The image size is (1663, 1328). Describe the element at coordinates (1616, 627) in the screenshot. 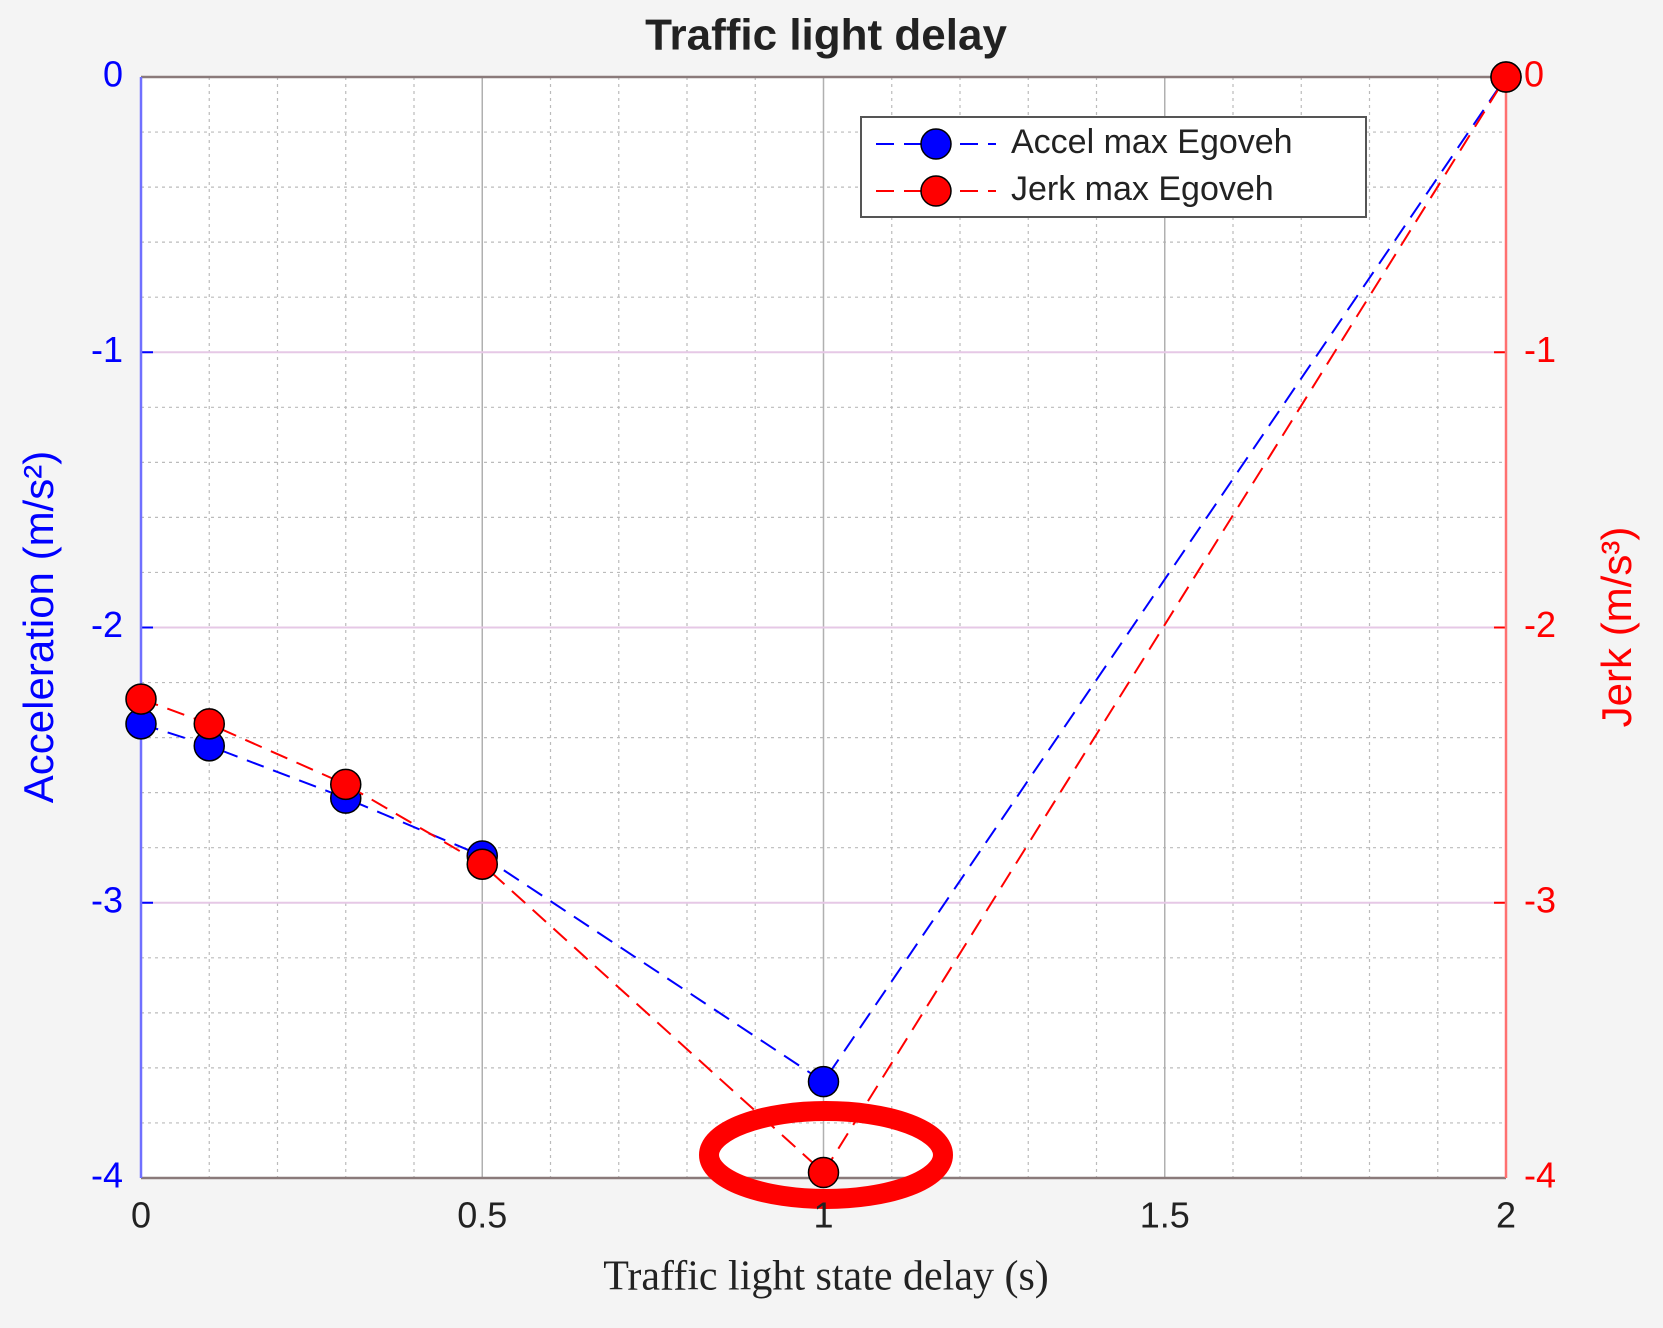

I see `y2-axis-label: Jerk (m/s³)` at that location.